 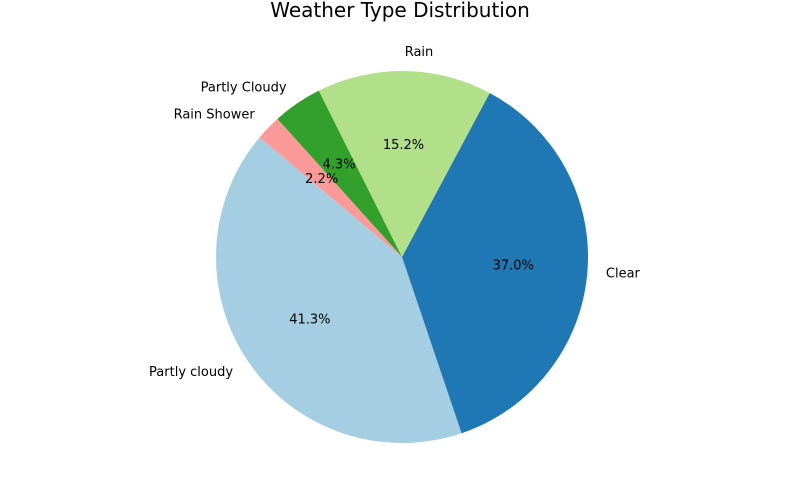 I want to click on slice-percent-rain-shower-4: 2.2%, so click(x=321, y=179).